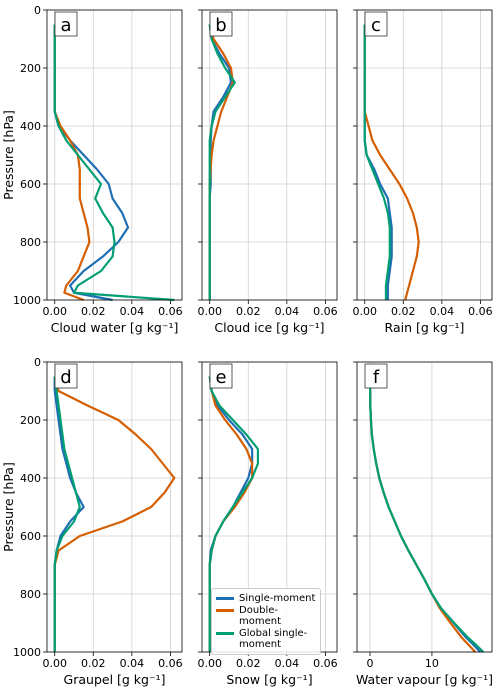 The image size is (500, 692). What do you see at coordinates (269, 327) in the screenshot?
I see `x-axis-label: Cloud ice [g kg⁻¹]` at bounding box center [269, 327].